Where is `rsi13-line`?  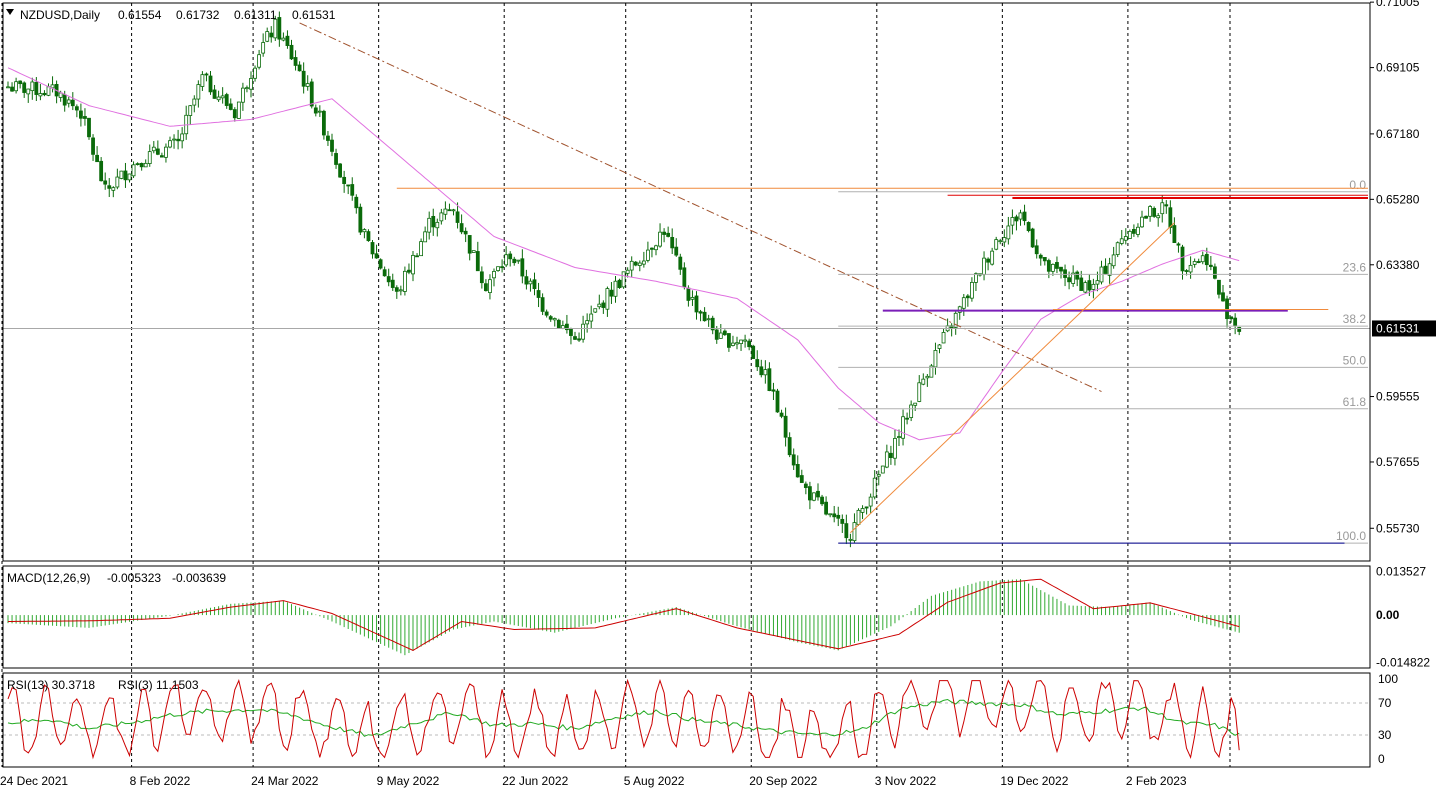
rsi13-line is located at coordinates (623, 717).